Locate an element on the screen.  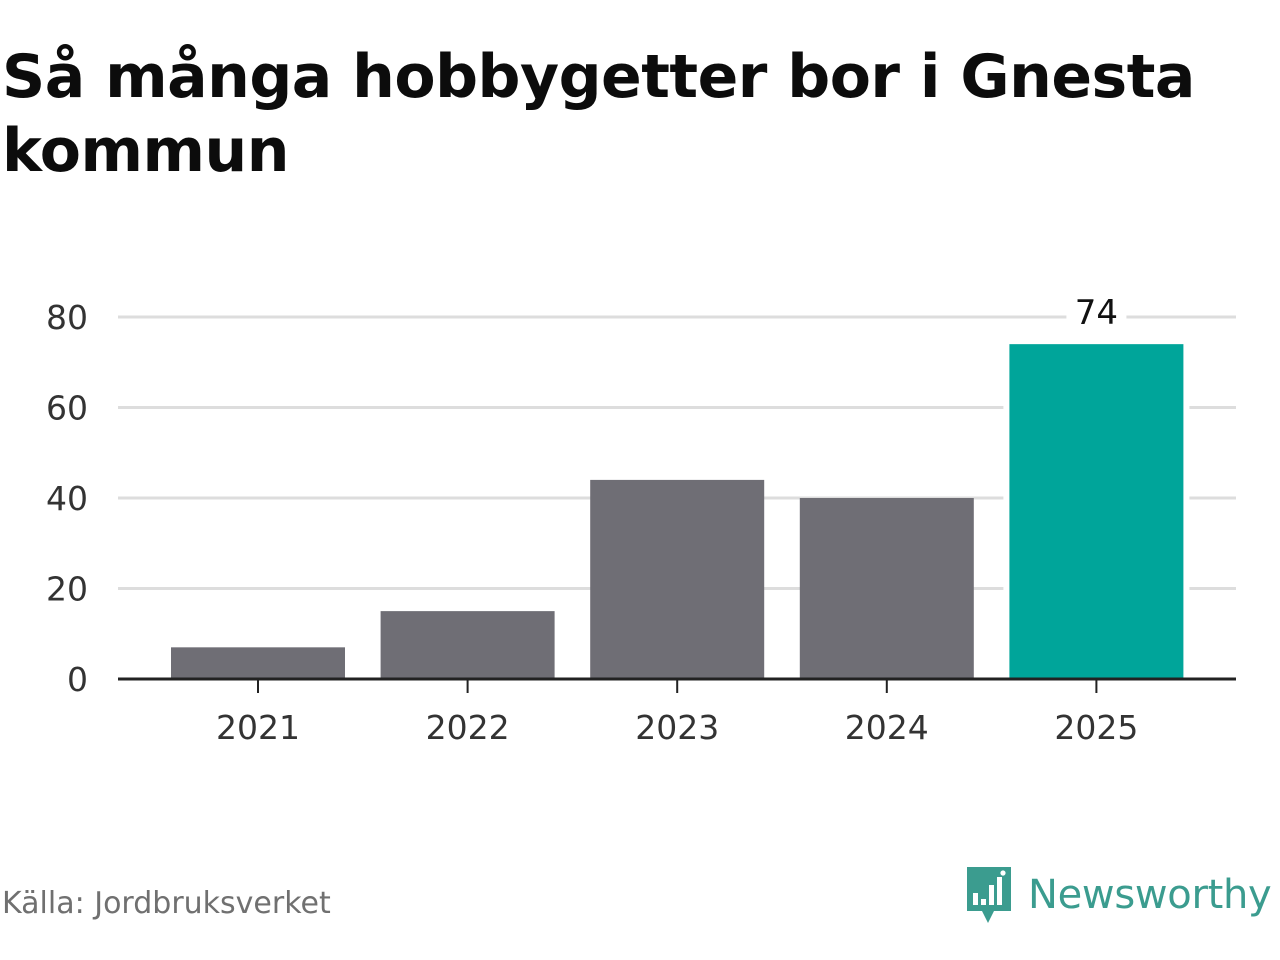
brand-logo: Newsworthy is located at coordinates (1118, 895).